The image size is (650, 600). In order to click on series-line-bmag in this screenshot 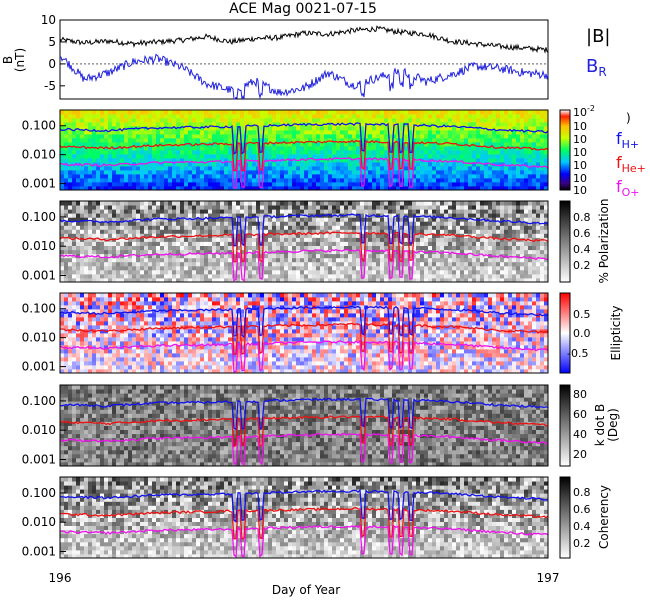, I will do `click(304, 39)`.